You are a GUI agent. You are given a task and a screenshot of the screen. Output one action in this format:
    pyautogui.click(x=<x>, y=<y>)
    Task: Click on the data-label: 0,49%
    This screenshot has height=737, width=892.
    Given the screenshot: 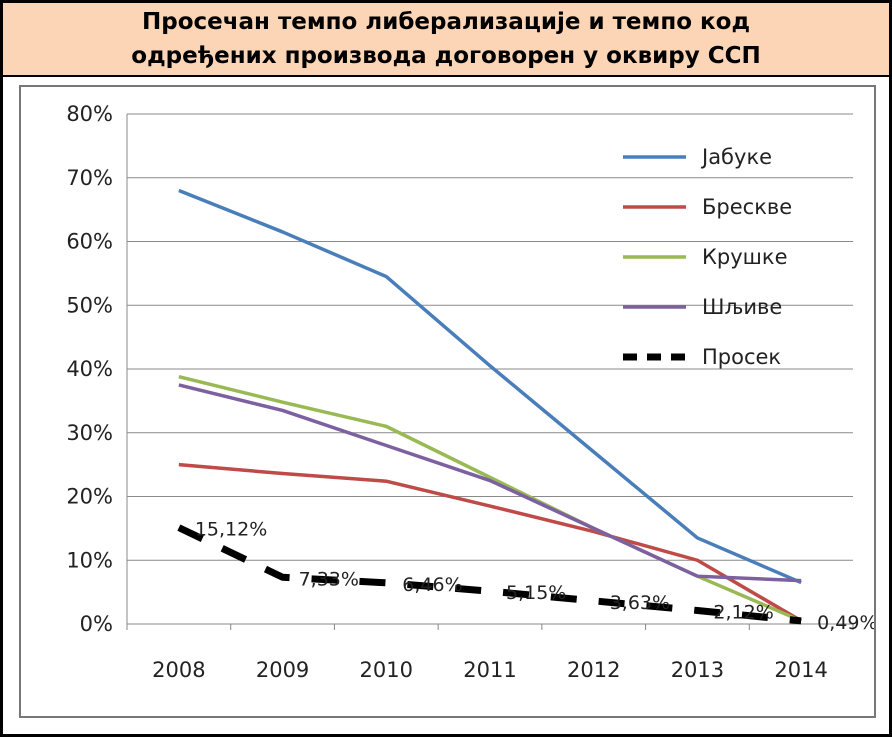 What is the action you would take?
    pyautogui.click(x=845, y=623)
    